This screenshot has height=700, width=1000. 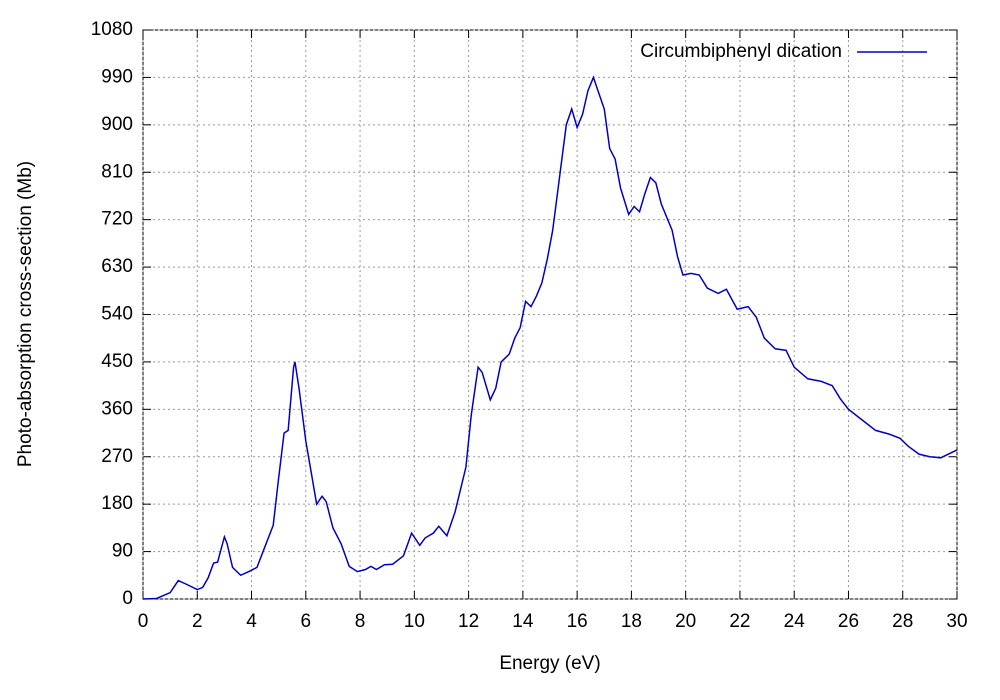 What do you see at coordinates (902, 621) in the screenshot?
I see `x-tick-label: 28` at bounding box center [902, 621].